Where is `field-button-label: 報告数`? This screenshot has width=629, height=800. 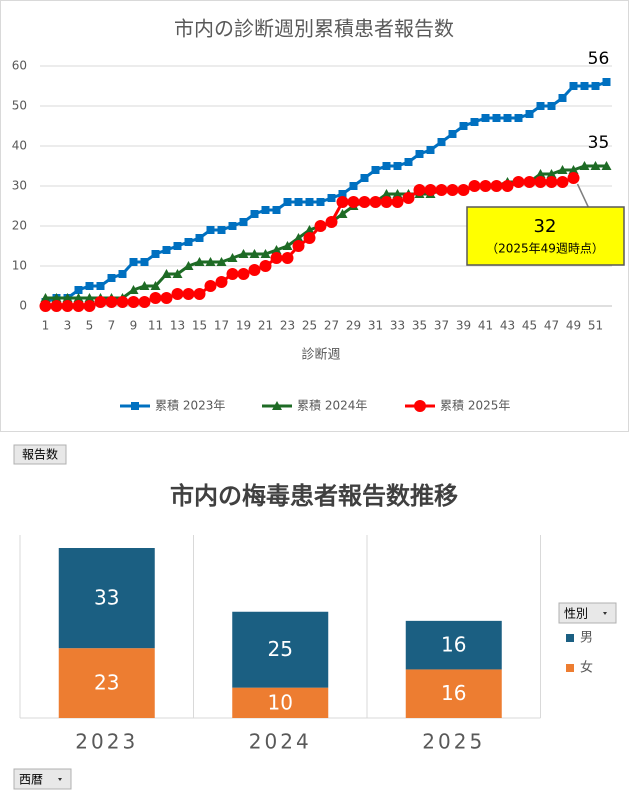
field-button-label: 報告数 is located at coordinates (40, 454).